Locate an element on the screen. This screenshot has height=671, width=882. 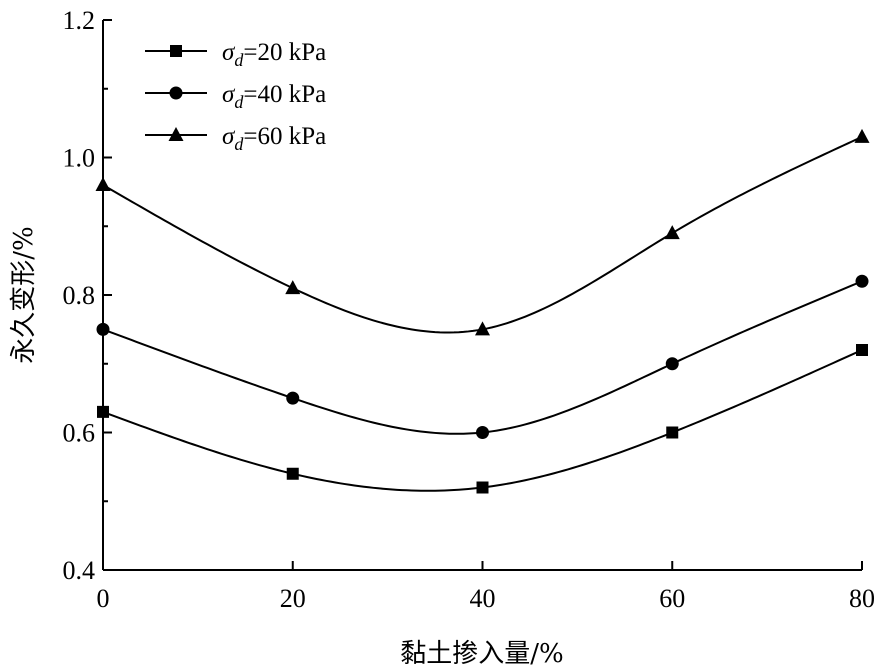
legend-marker-triangle is located at coordinates (176, 134).